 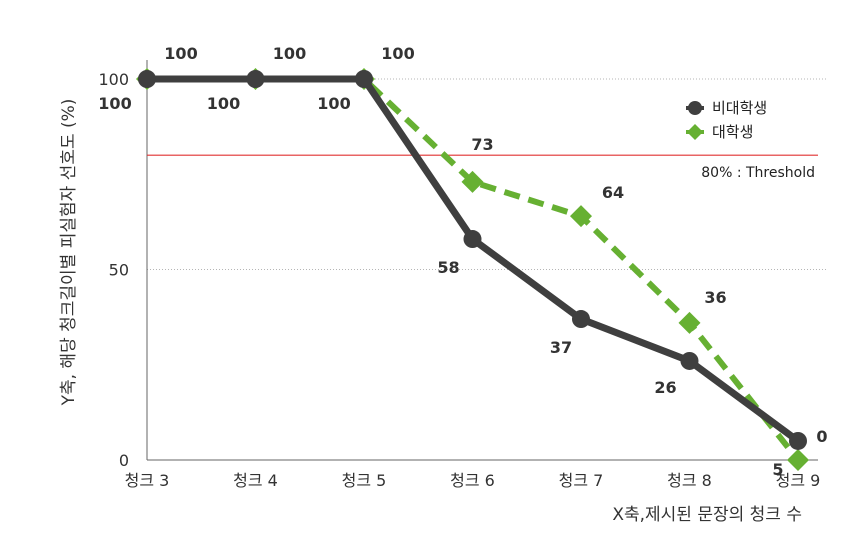 I want to click on data-label: 5, so click(x=777, y=469).